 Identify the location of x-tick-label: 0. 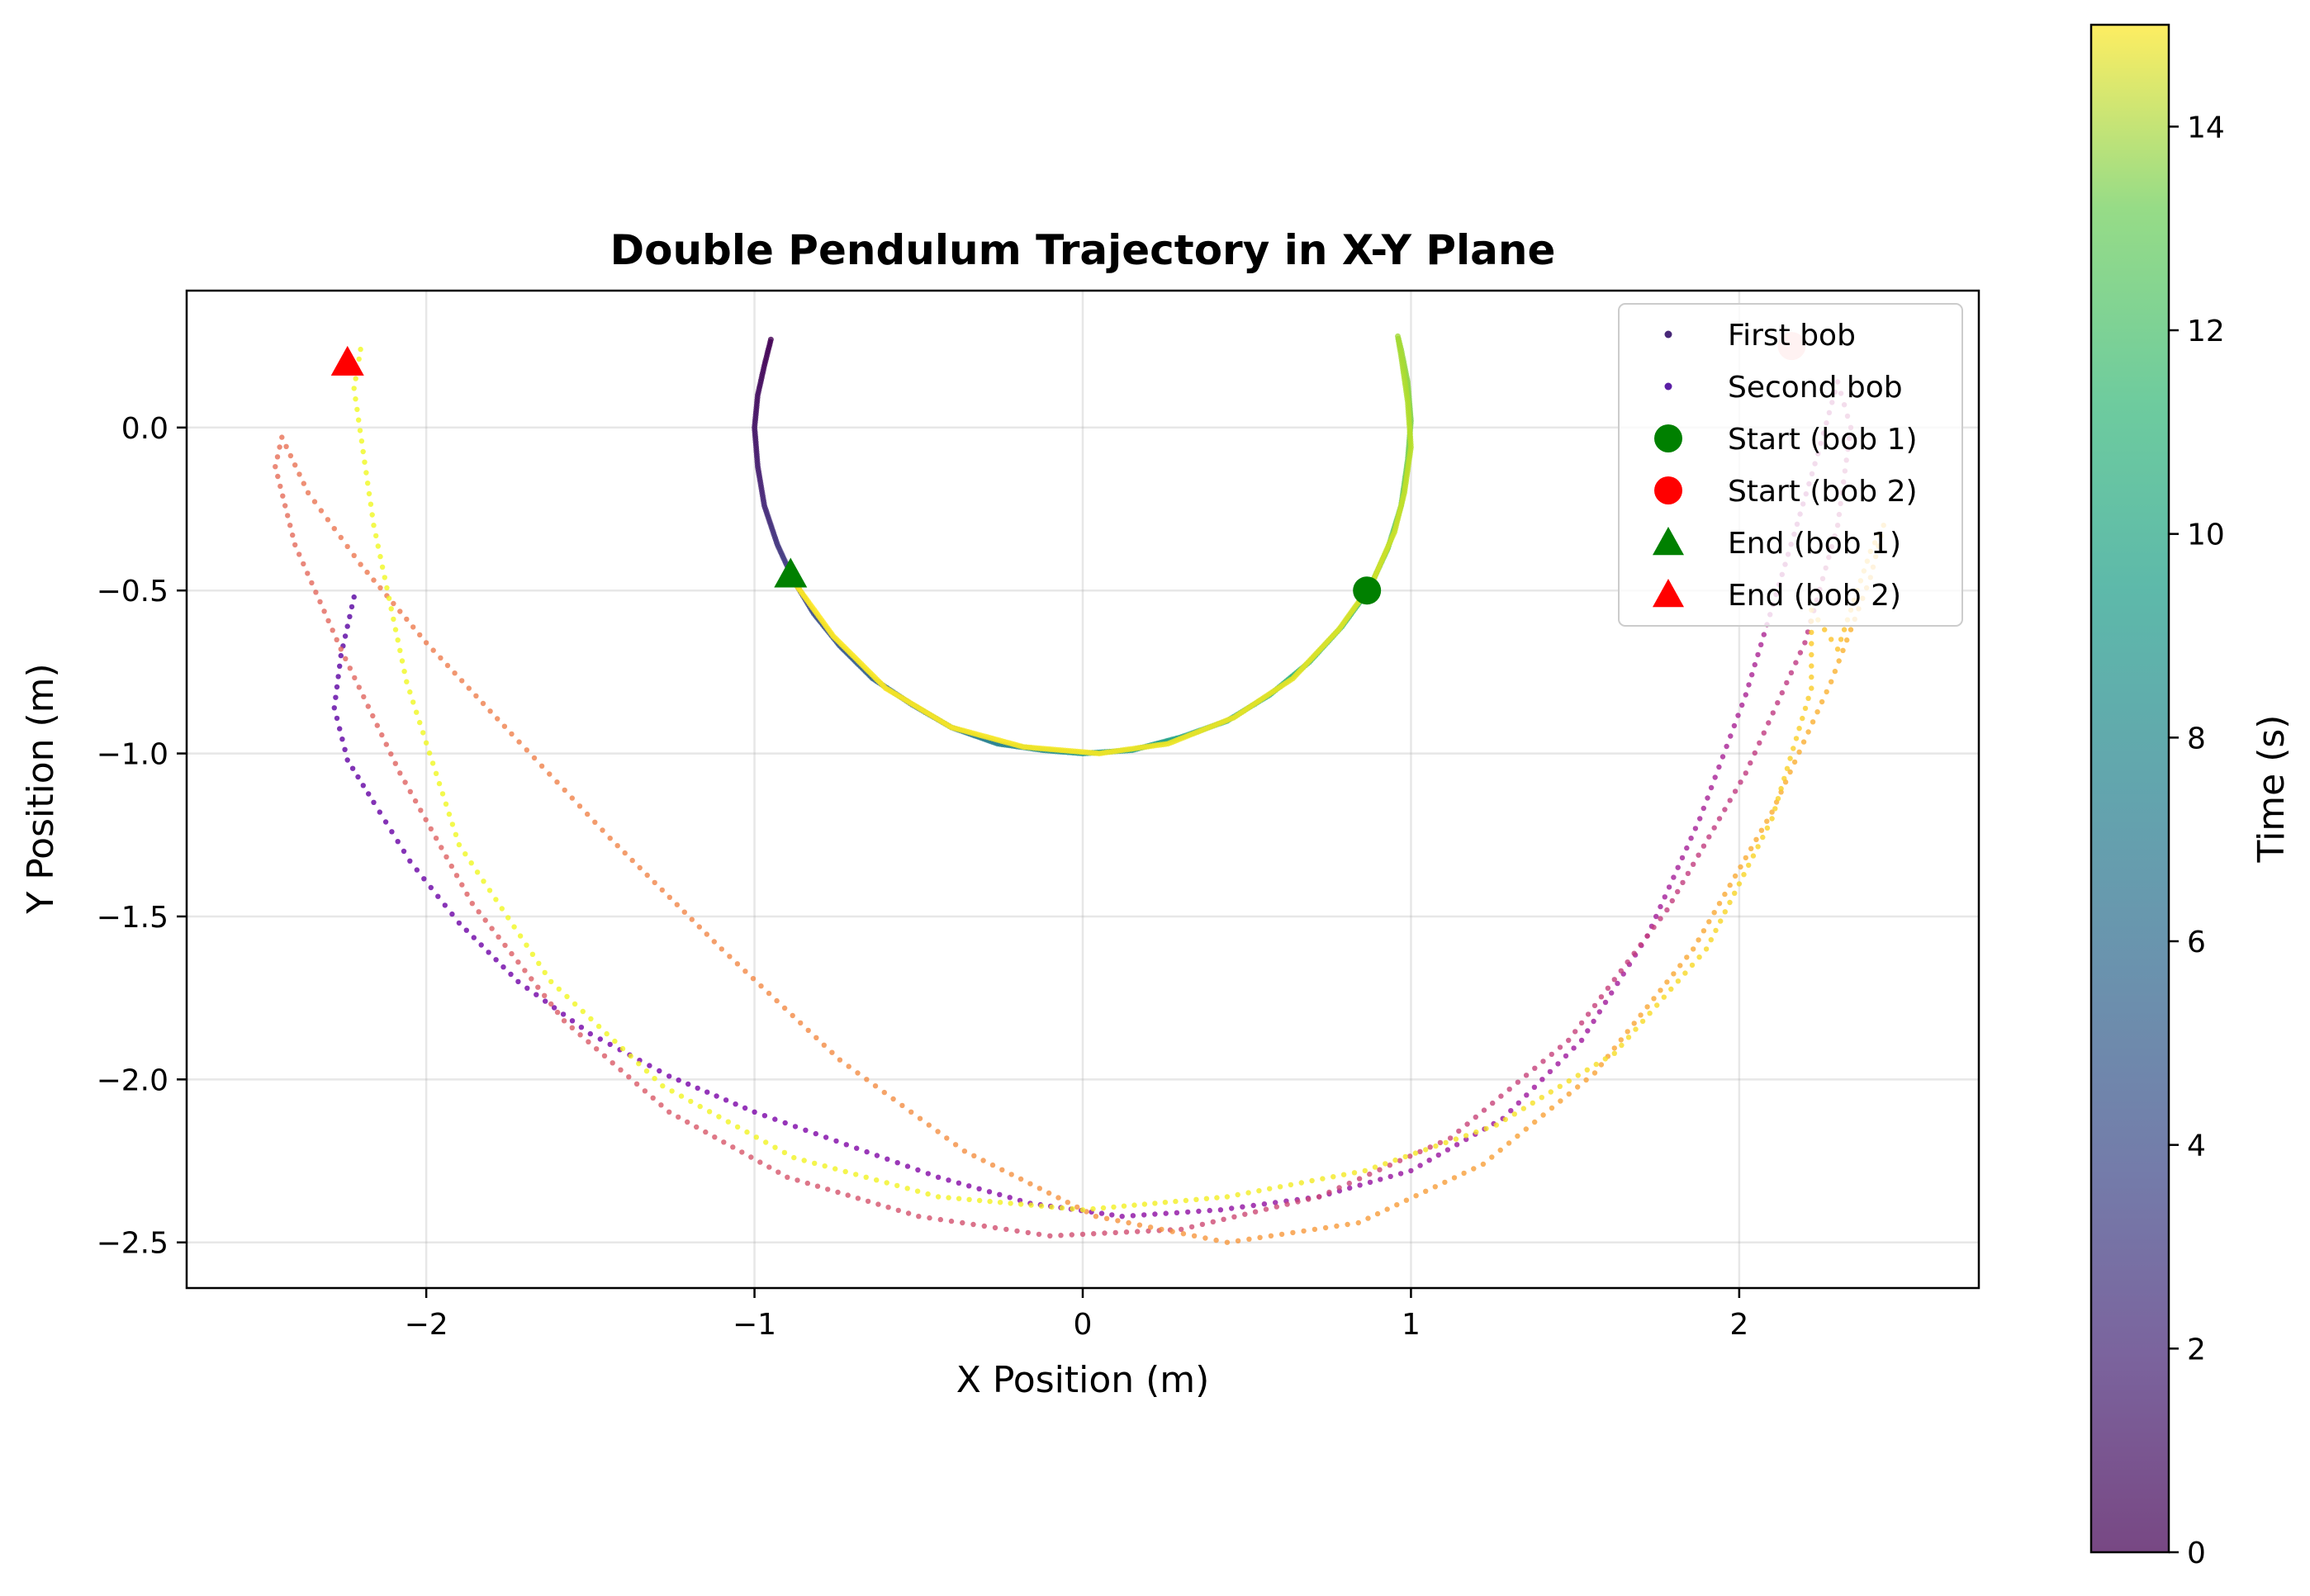
(1083, 1325).